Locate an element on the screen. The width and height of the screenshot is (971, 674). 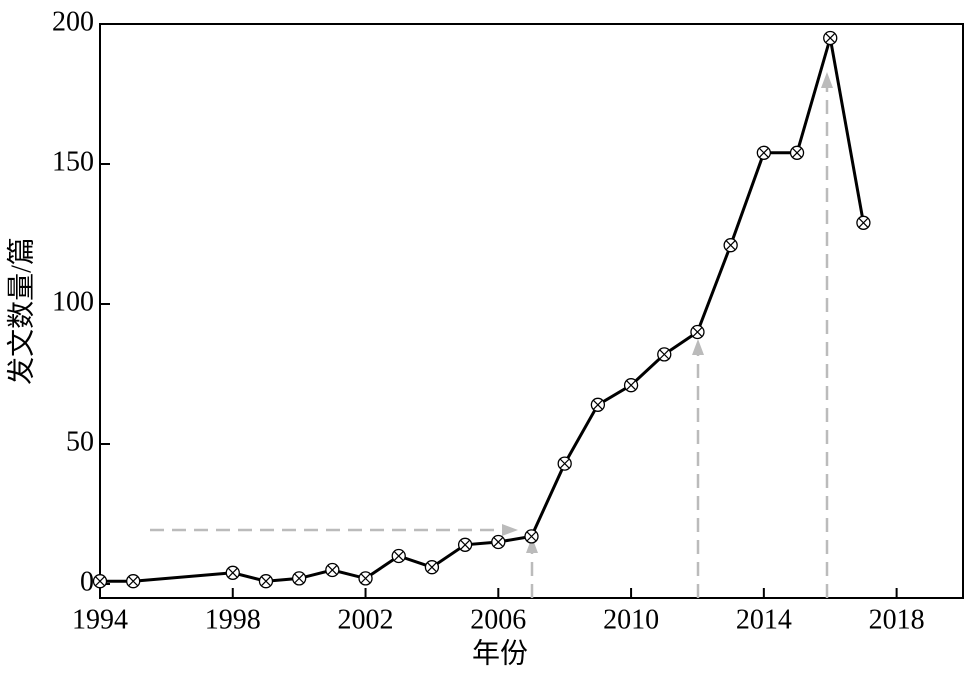
x-tick-label: 2014 is located at coordinates (764, 619).